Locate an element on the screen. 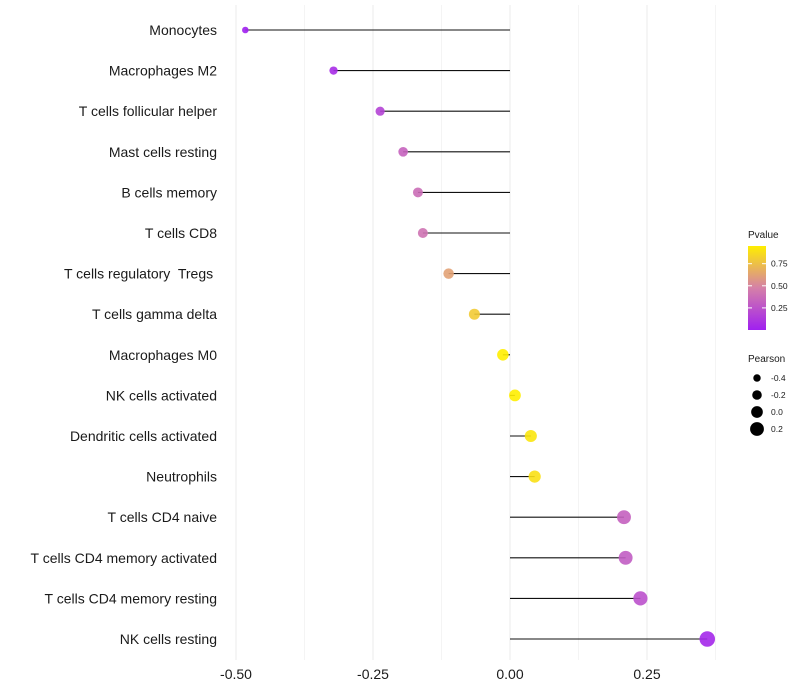 The height and width of the screenshot is (700, 800). x-axis-ticks: -0.50 -0.25 0.00 0.25 is located at coordinates (440, 674).